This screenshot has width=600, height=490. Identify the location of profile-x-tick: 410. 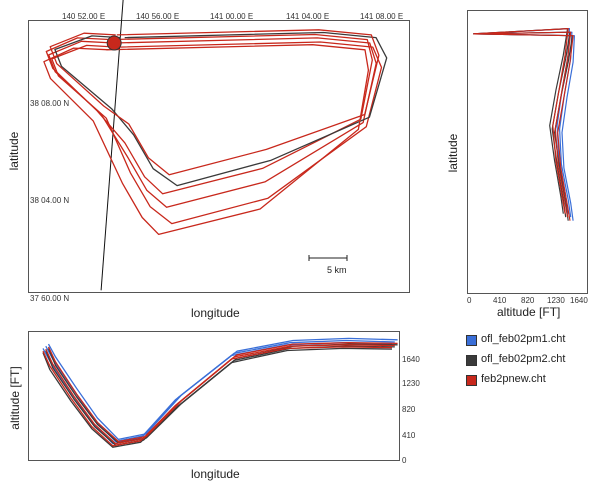
(500, 300).